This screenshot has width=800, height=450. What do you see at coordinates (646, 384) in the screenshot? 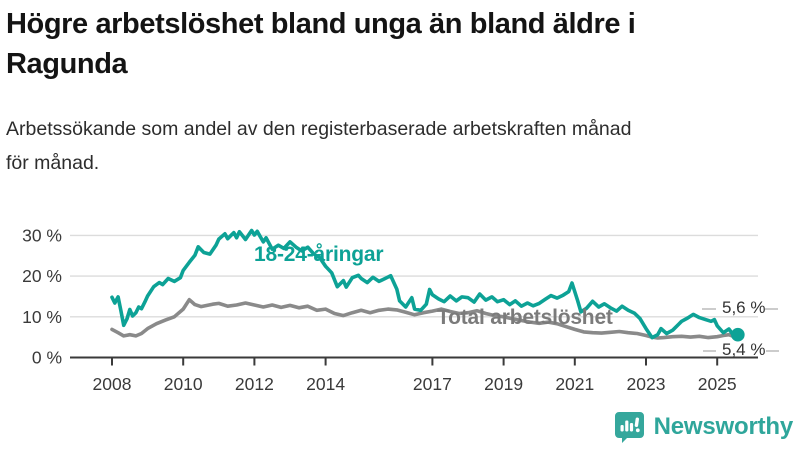
I see `x-tick-label: 2023` at bounding box center [646, 384].